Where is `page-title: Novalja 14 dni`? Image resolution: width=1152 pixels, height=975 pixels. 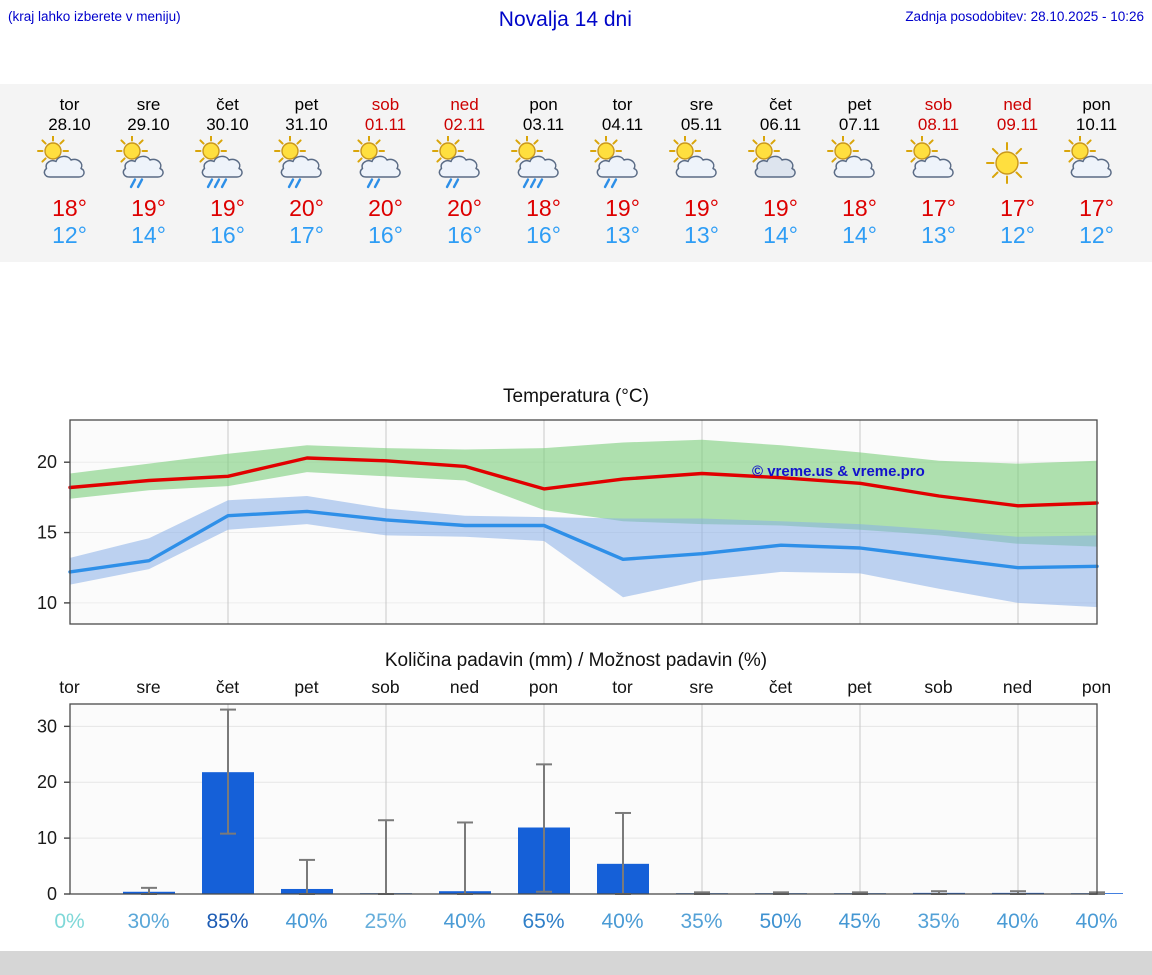 page-title: Novalja 14 dni is located at coordinates (565, 19).